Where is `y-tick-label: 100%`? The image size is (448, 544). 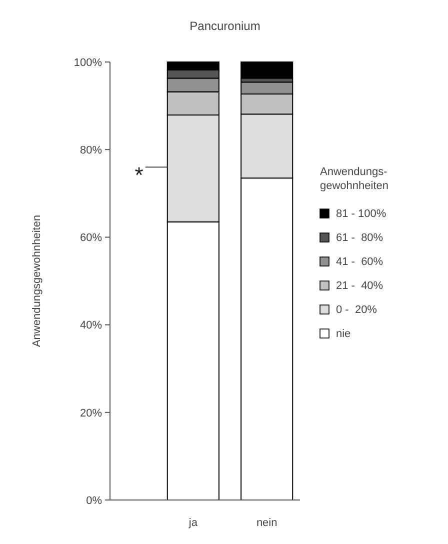 y-tick-label: 100% is located at coordinates (88, 62).